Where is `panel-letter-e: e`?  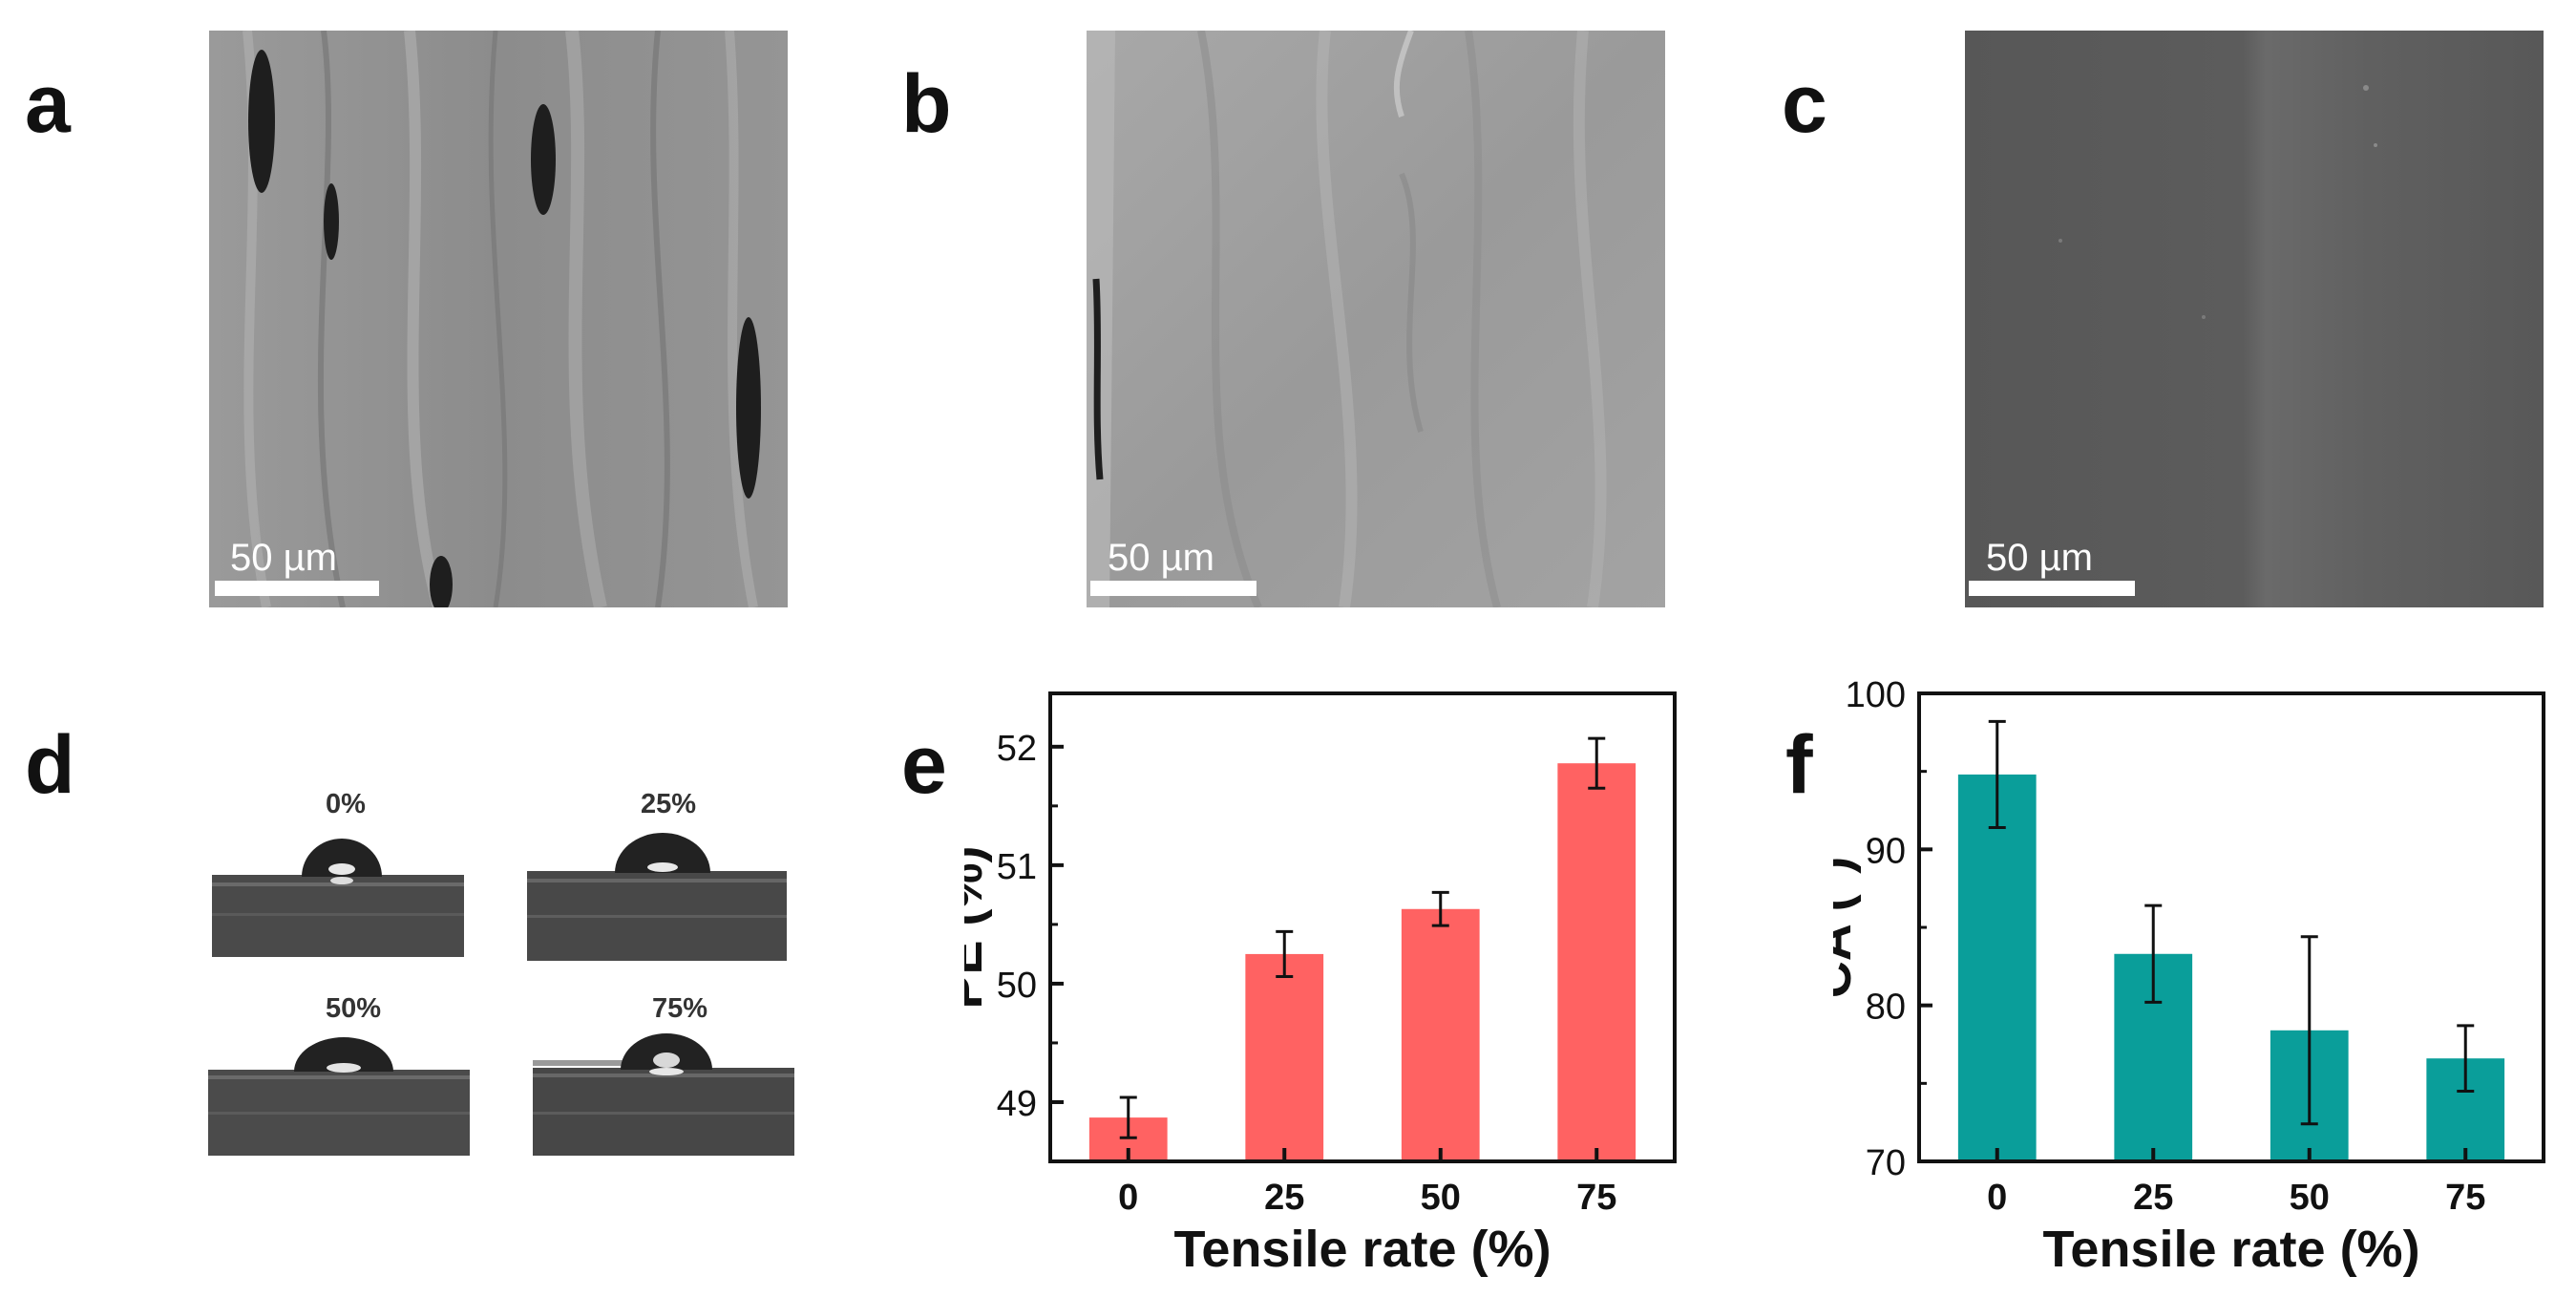 panel-letter-e: e is located at coordinates (924, 765).